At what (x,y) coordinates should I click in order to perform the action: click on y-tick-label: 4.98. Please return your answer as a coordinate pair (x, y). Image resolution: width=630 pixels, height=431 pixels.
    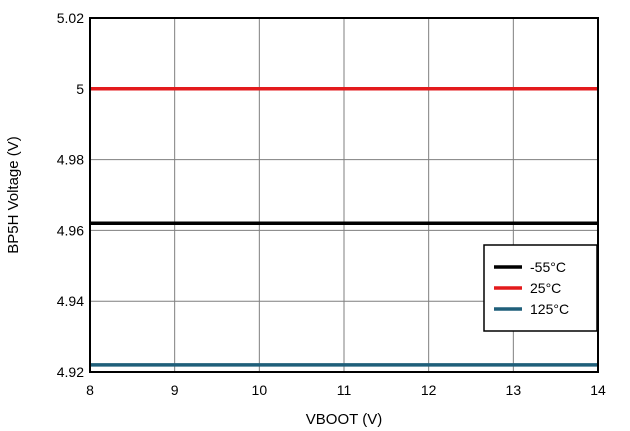
    Looking at the image, I should click on (70, 160).